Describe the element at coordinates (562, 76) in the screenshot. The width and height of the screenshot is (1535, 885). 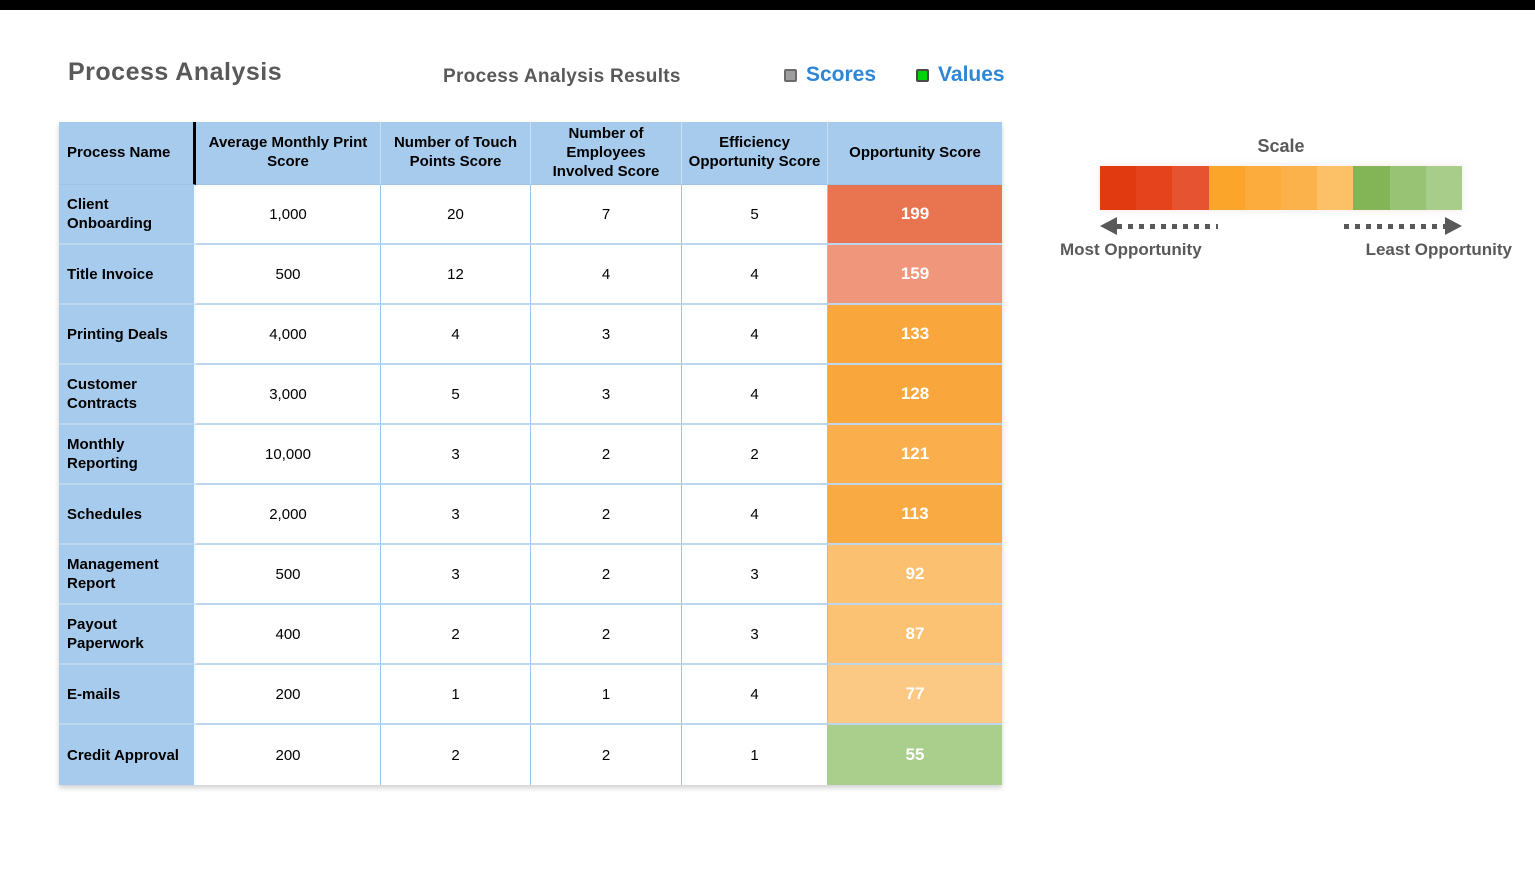
I see `chart-subtitle: Process Analysis Results` at that location.